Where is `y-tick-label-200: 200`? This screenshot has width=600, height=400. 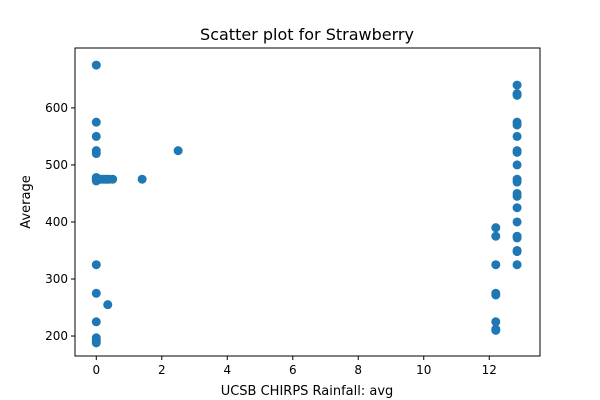 y-tick-label-200: 200 is located at coordinates (56, 336).